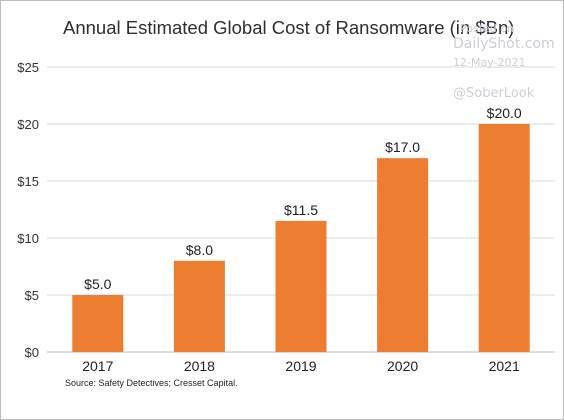 The height and width of the screenshot is (420, 564). What do you see at coordinates (300, 366) in the screenshot?
I see `x-tick-label: 2019` at bounding box center [300, 366].